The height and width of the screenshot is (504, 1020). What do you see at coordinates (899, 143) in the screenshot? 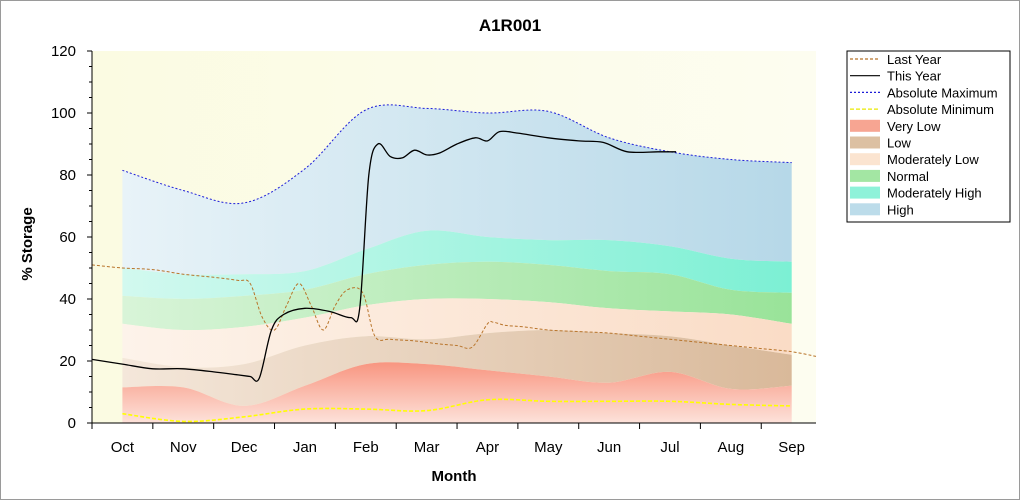
I see `legend-label: Low` at bounding box center [899, 143].